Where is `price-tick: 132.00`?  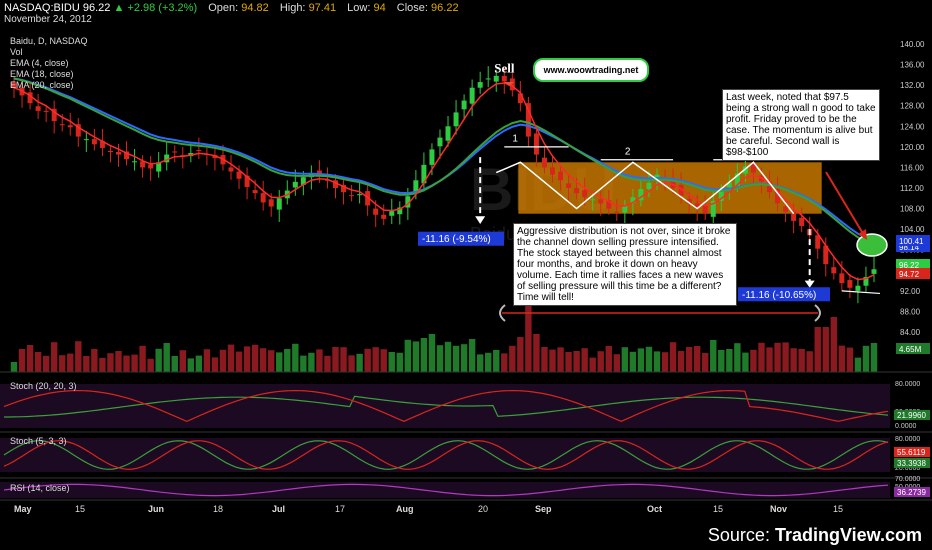
price-tick: 132.00 is located at coordinates (912, 85).